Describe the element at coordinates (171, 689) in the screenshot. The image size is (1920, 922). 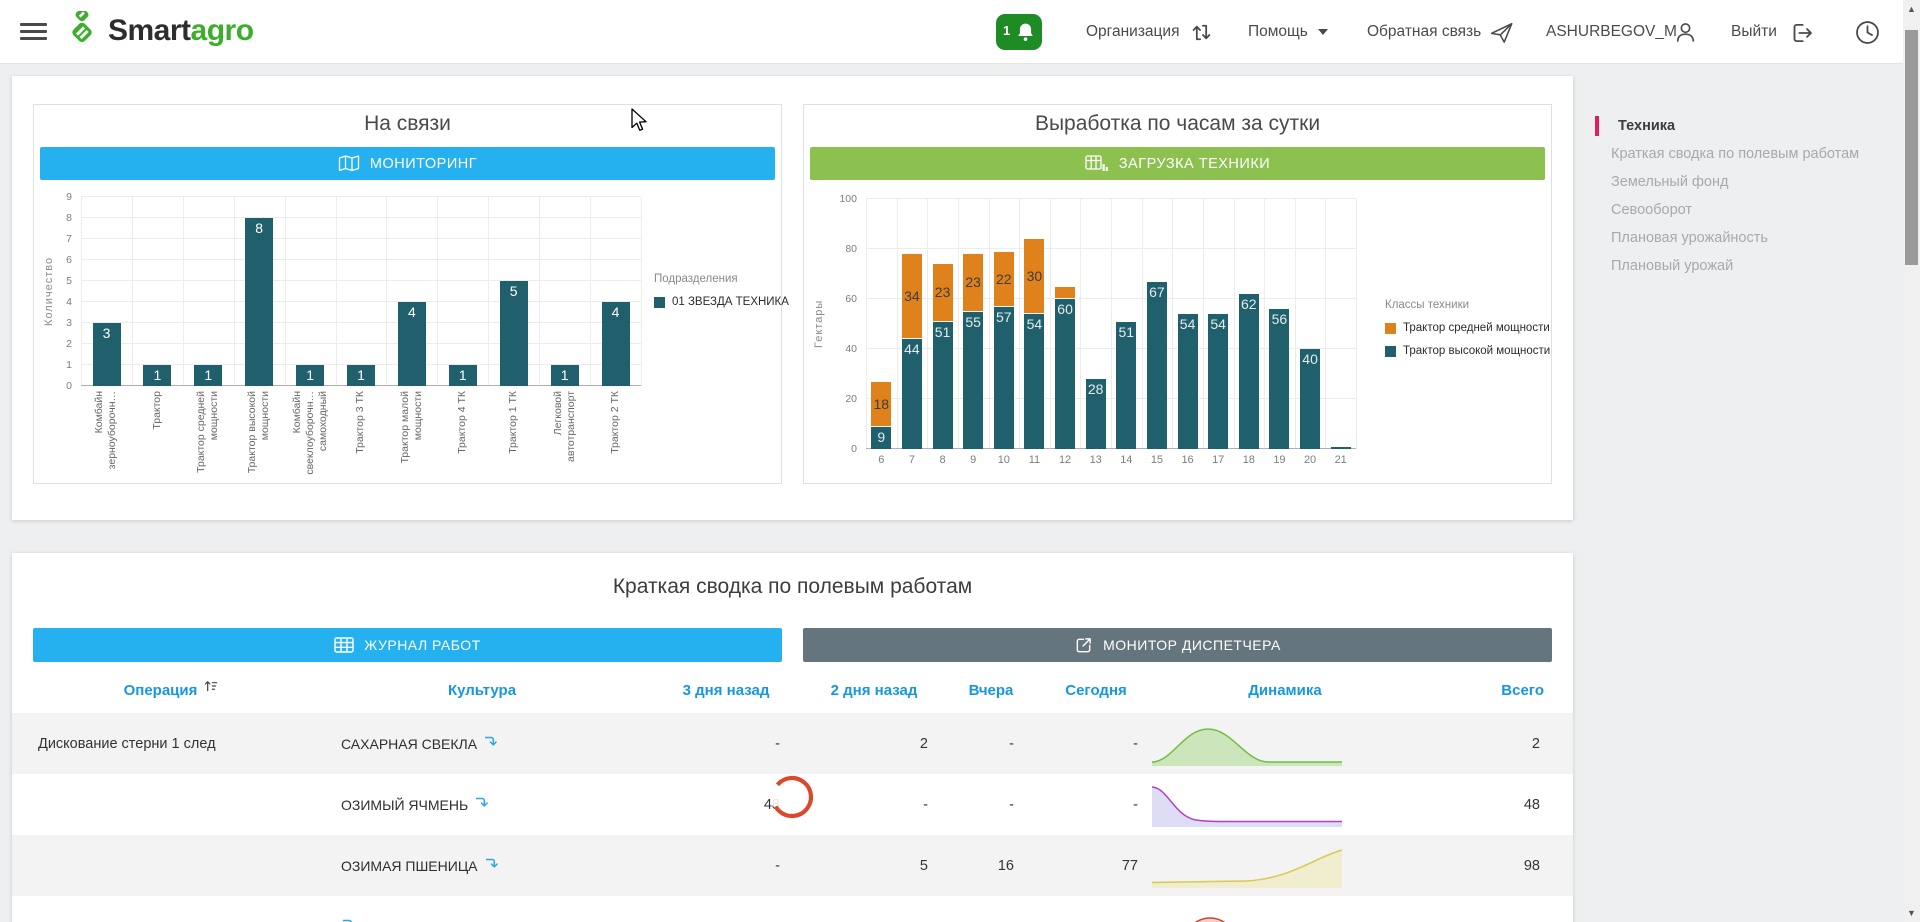
I see `column-header: Операция` at that location.